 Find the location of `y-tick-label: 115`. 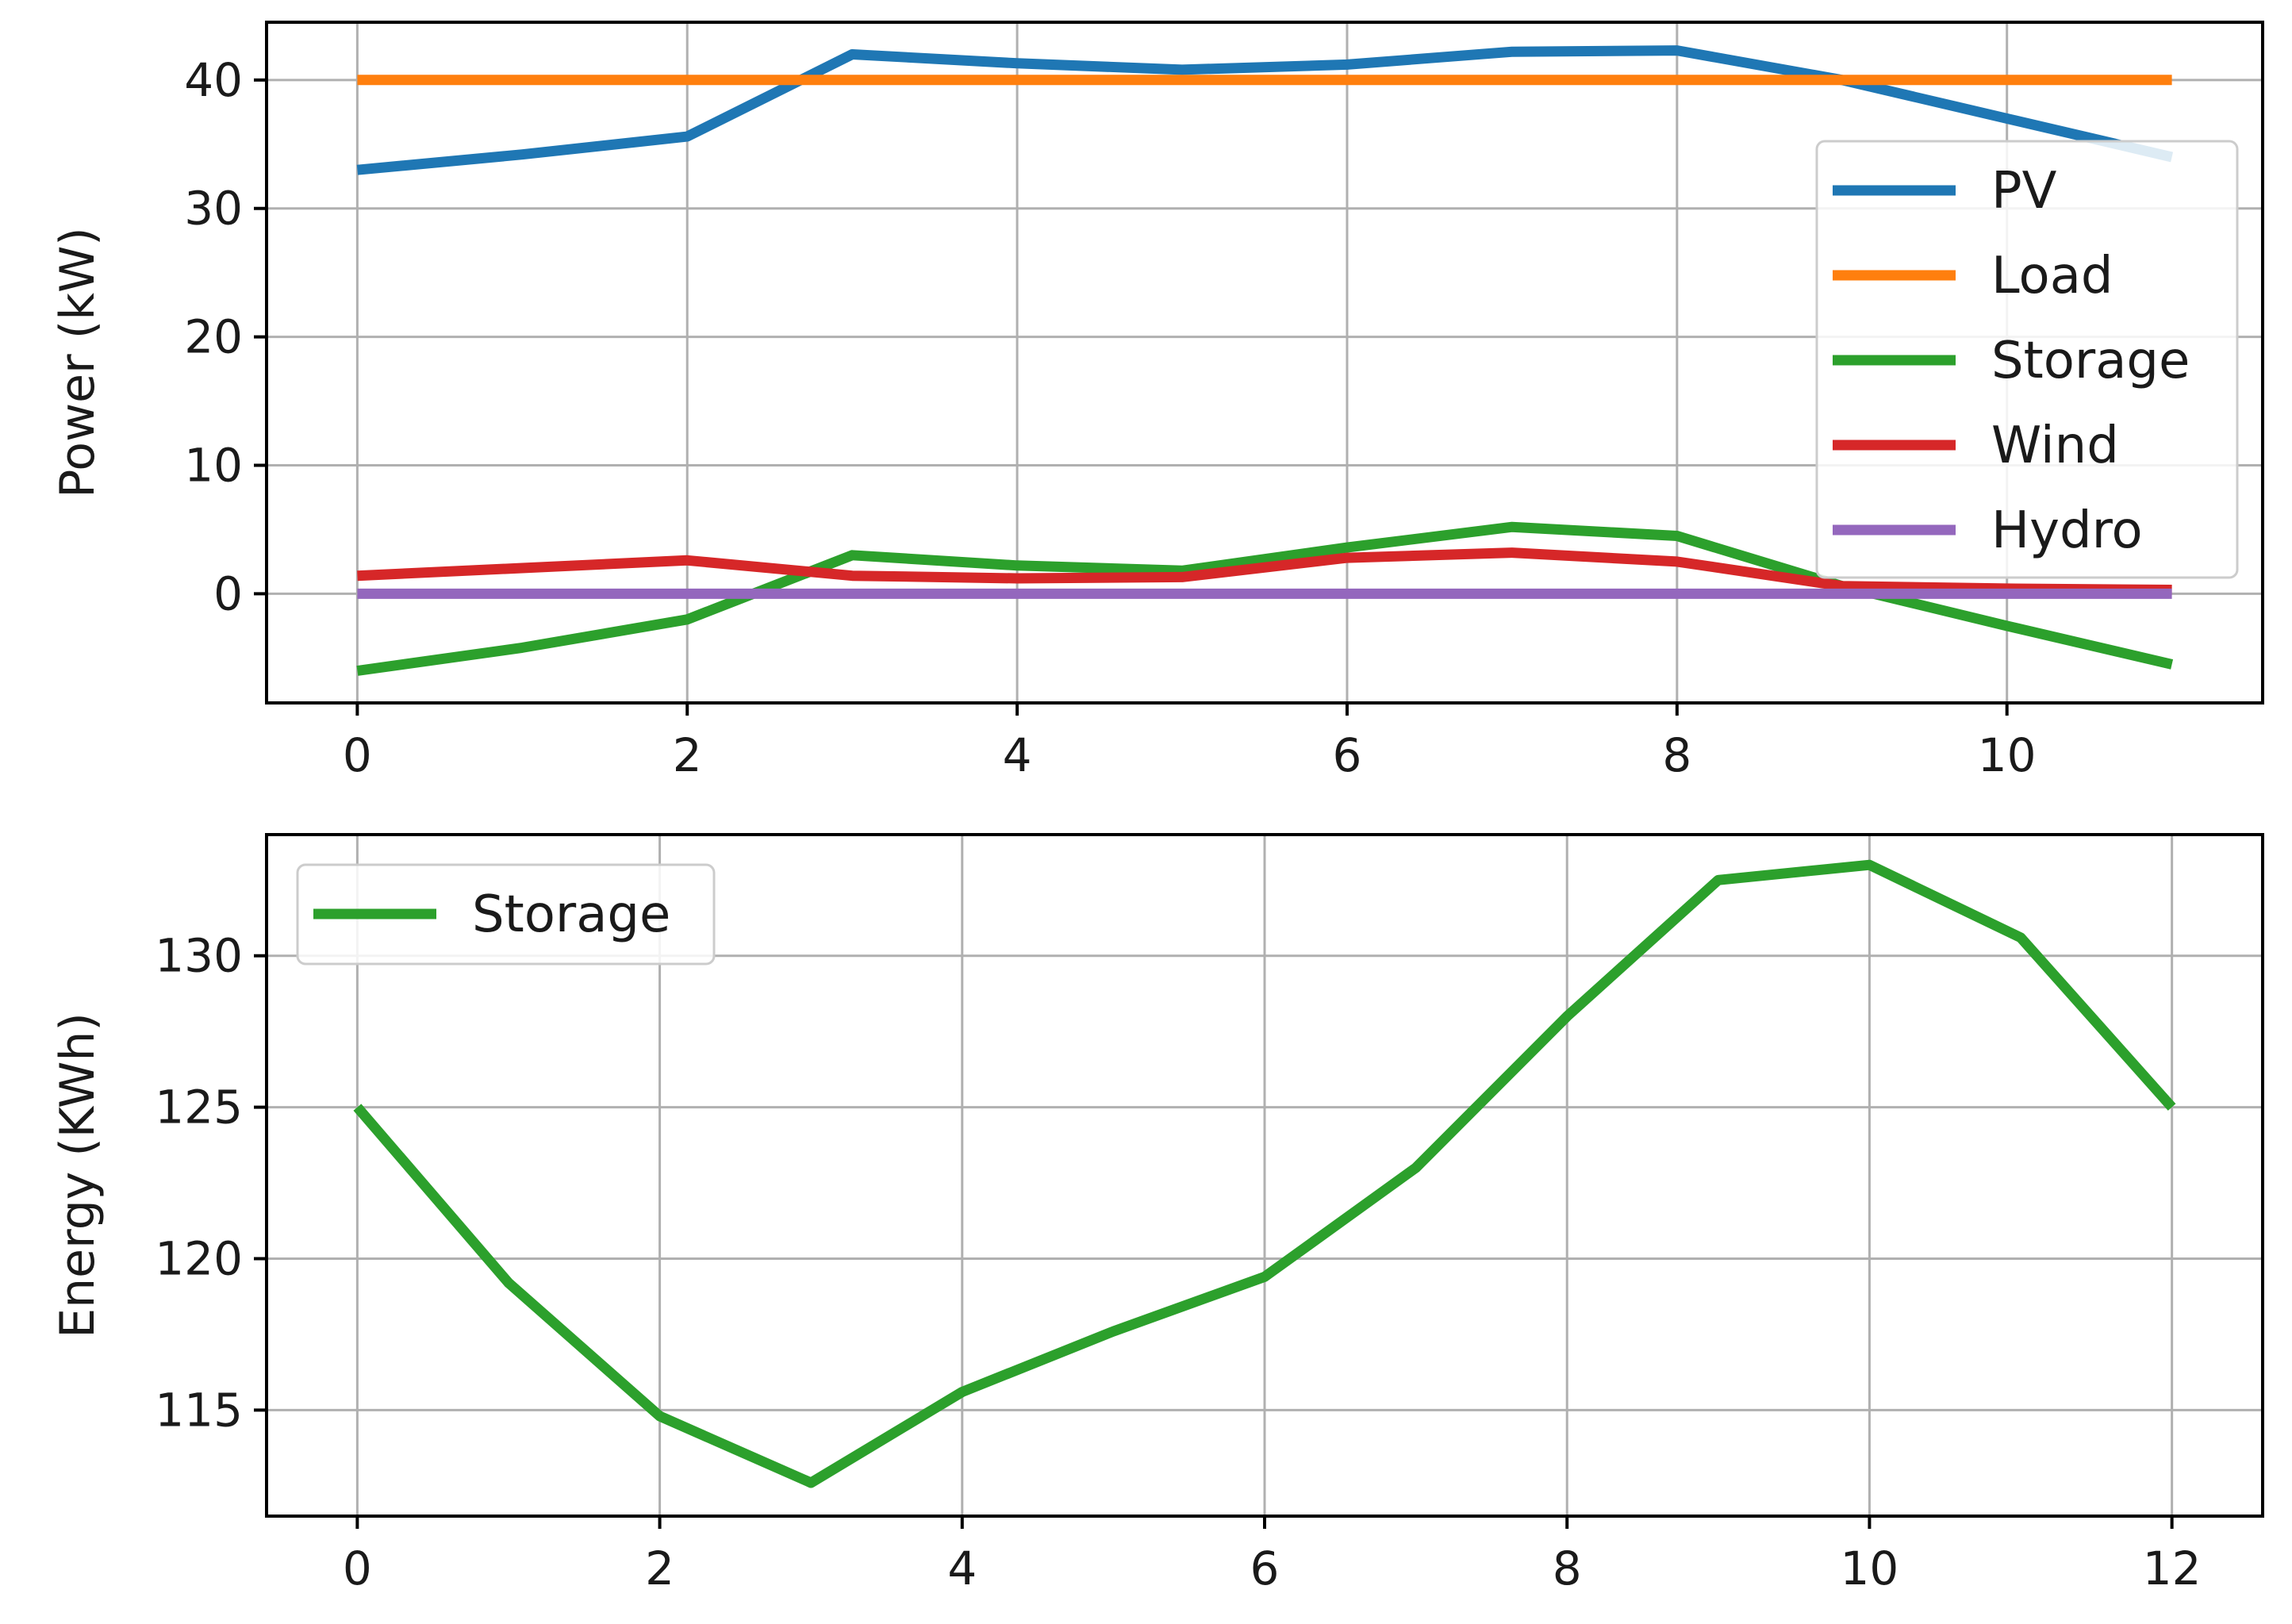

y-tick-label: 115 is located at coordinates (199, 1410).